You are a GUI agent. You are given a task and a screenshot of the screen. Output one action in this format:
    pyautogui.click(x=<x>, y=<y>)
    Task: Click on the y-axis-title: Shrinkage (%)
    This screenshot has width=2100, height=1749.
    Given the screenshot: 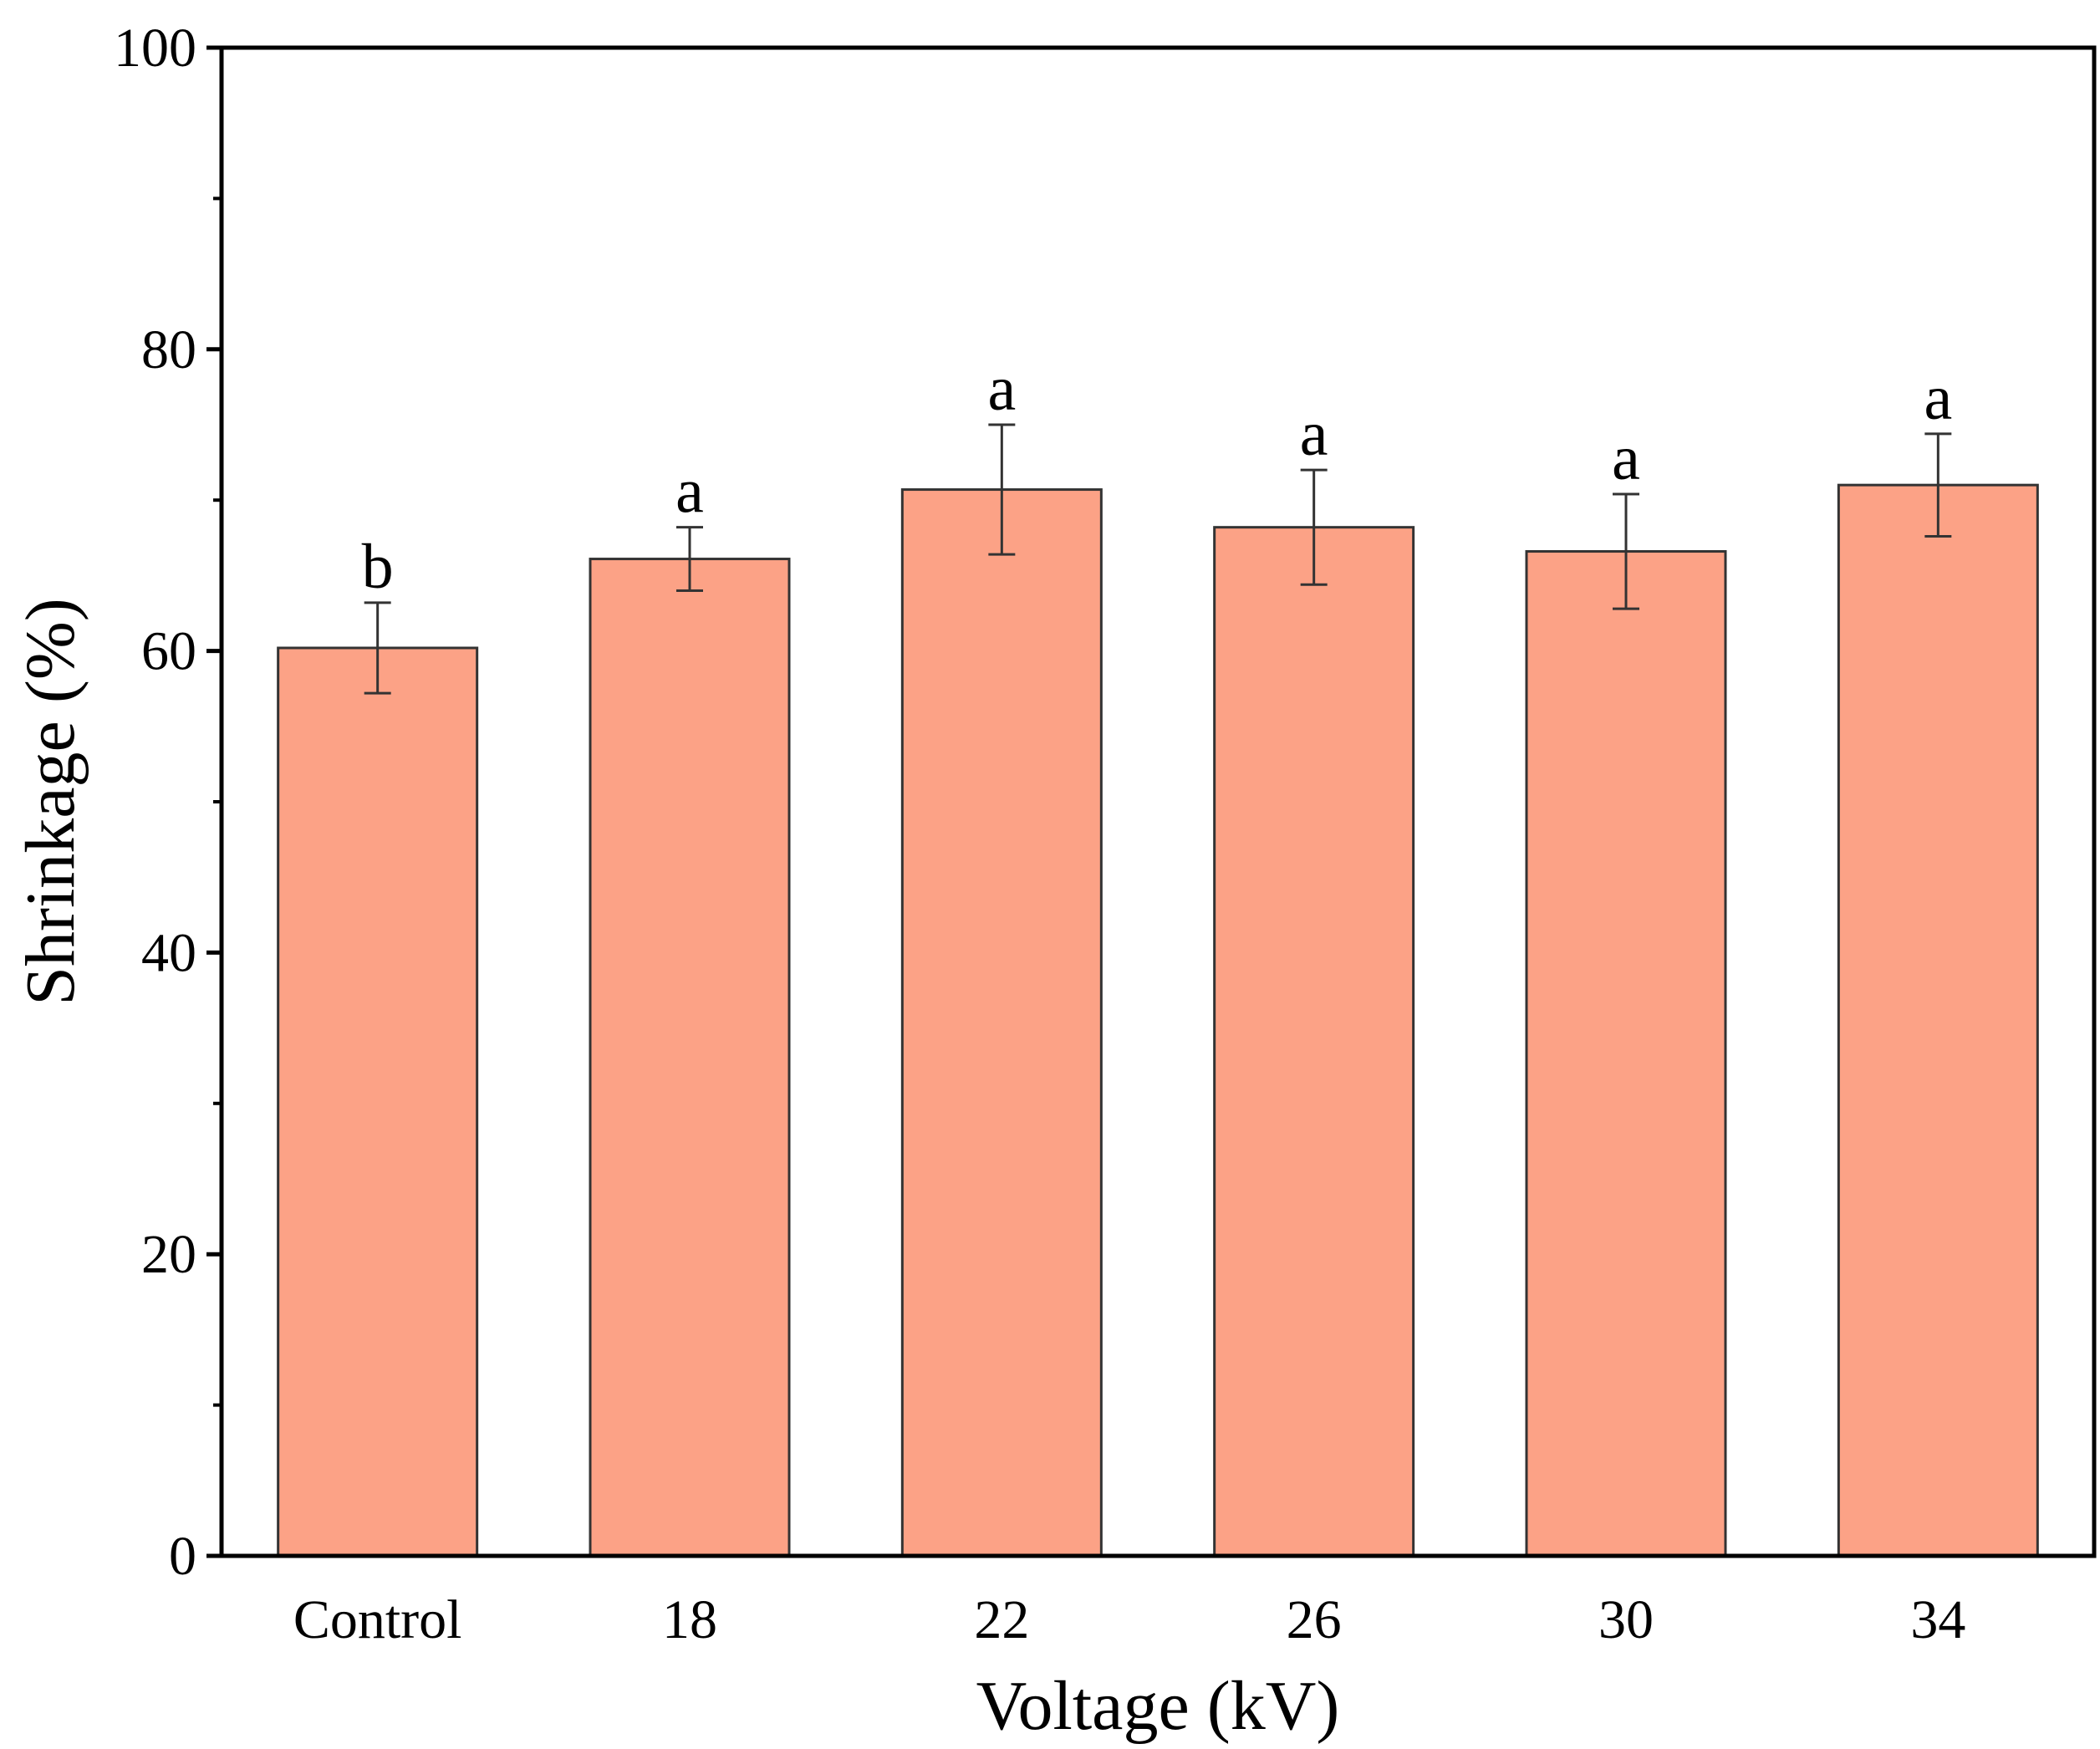 What is the action you would take?
    pyautogui.click(x=50, y=802)
    